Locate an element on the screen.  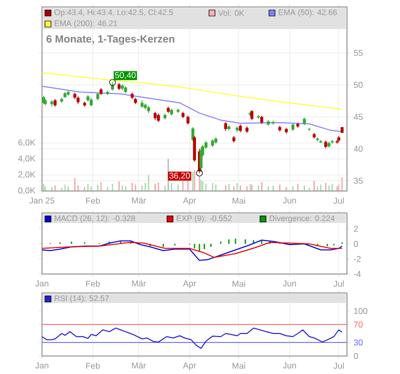
legend-label: Divergence: 0.224 is located at coordinates (302, 219).